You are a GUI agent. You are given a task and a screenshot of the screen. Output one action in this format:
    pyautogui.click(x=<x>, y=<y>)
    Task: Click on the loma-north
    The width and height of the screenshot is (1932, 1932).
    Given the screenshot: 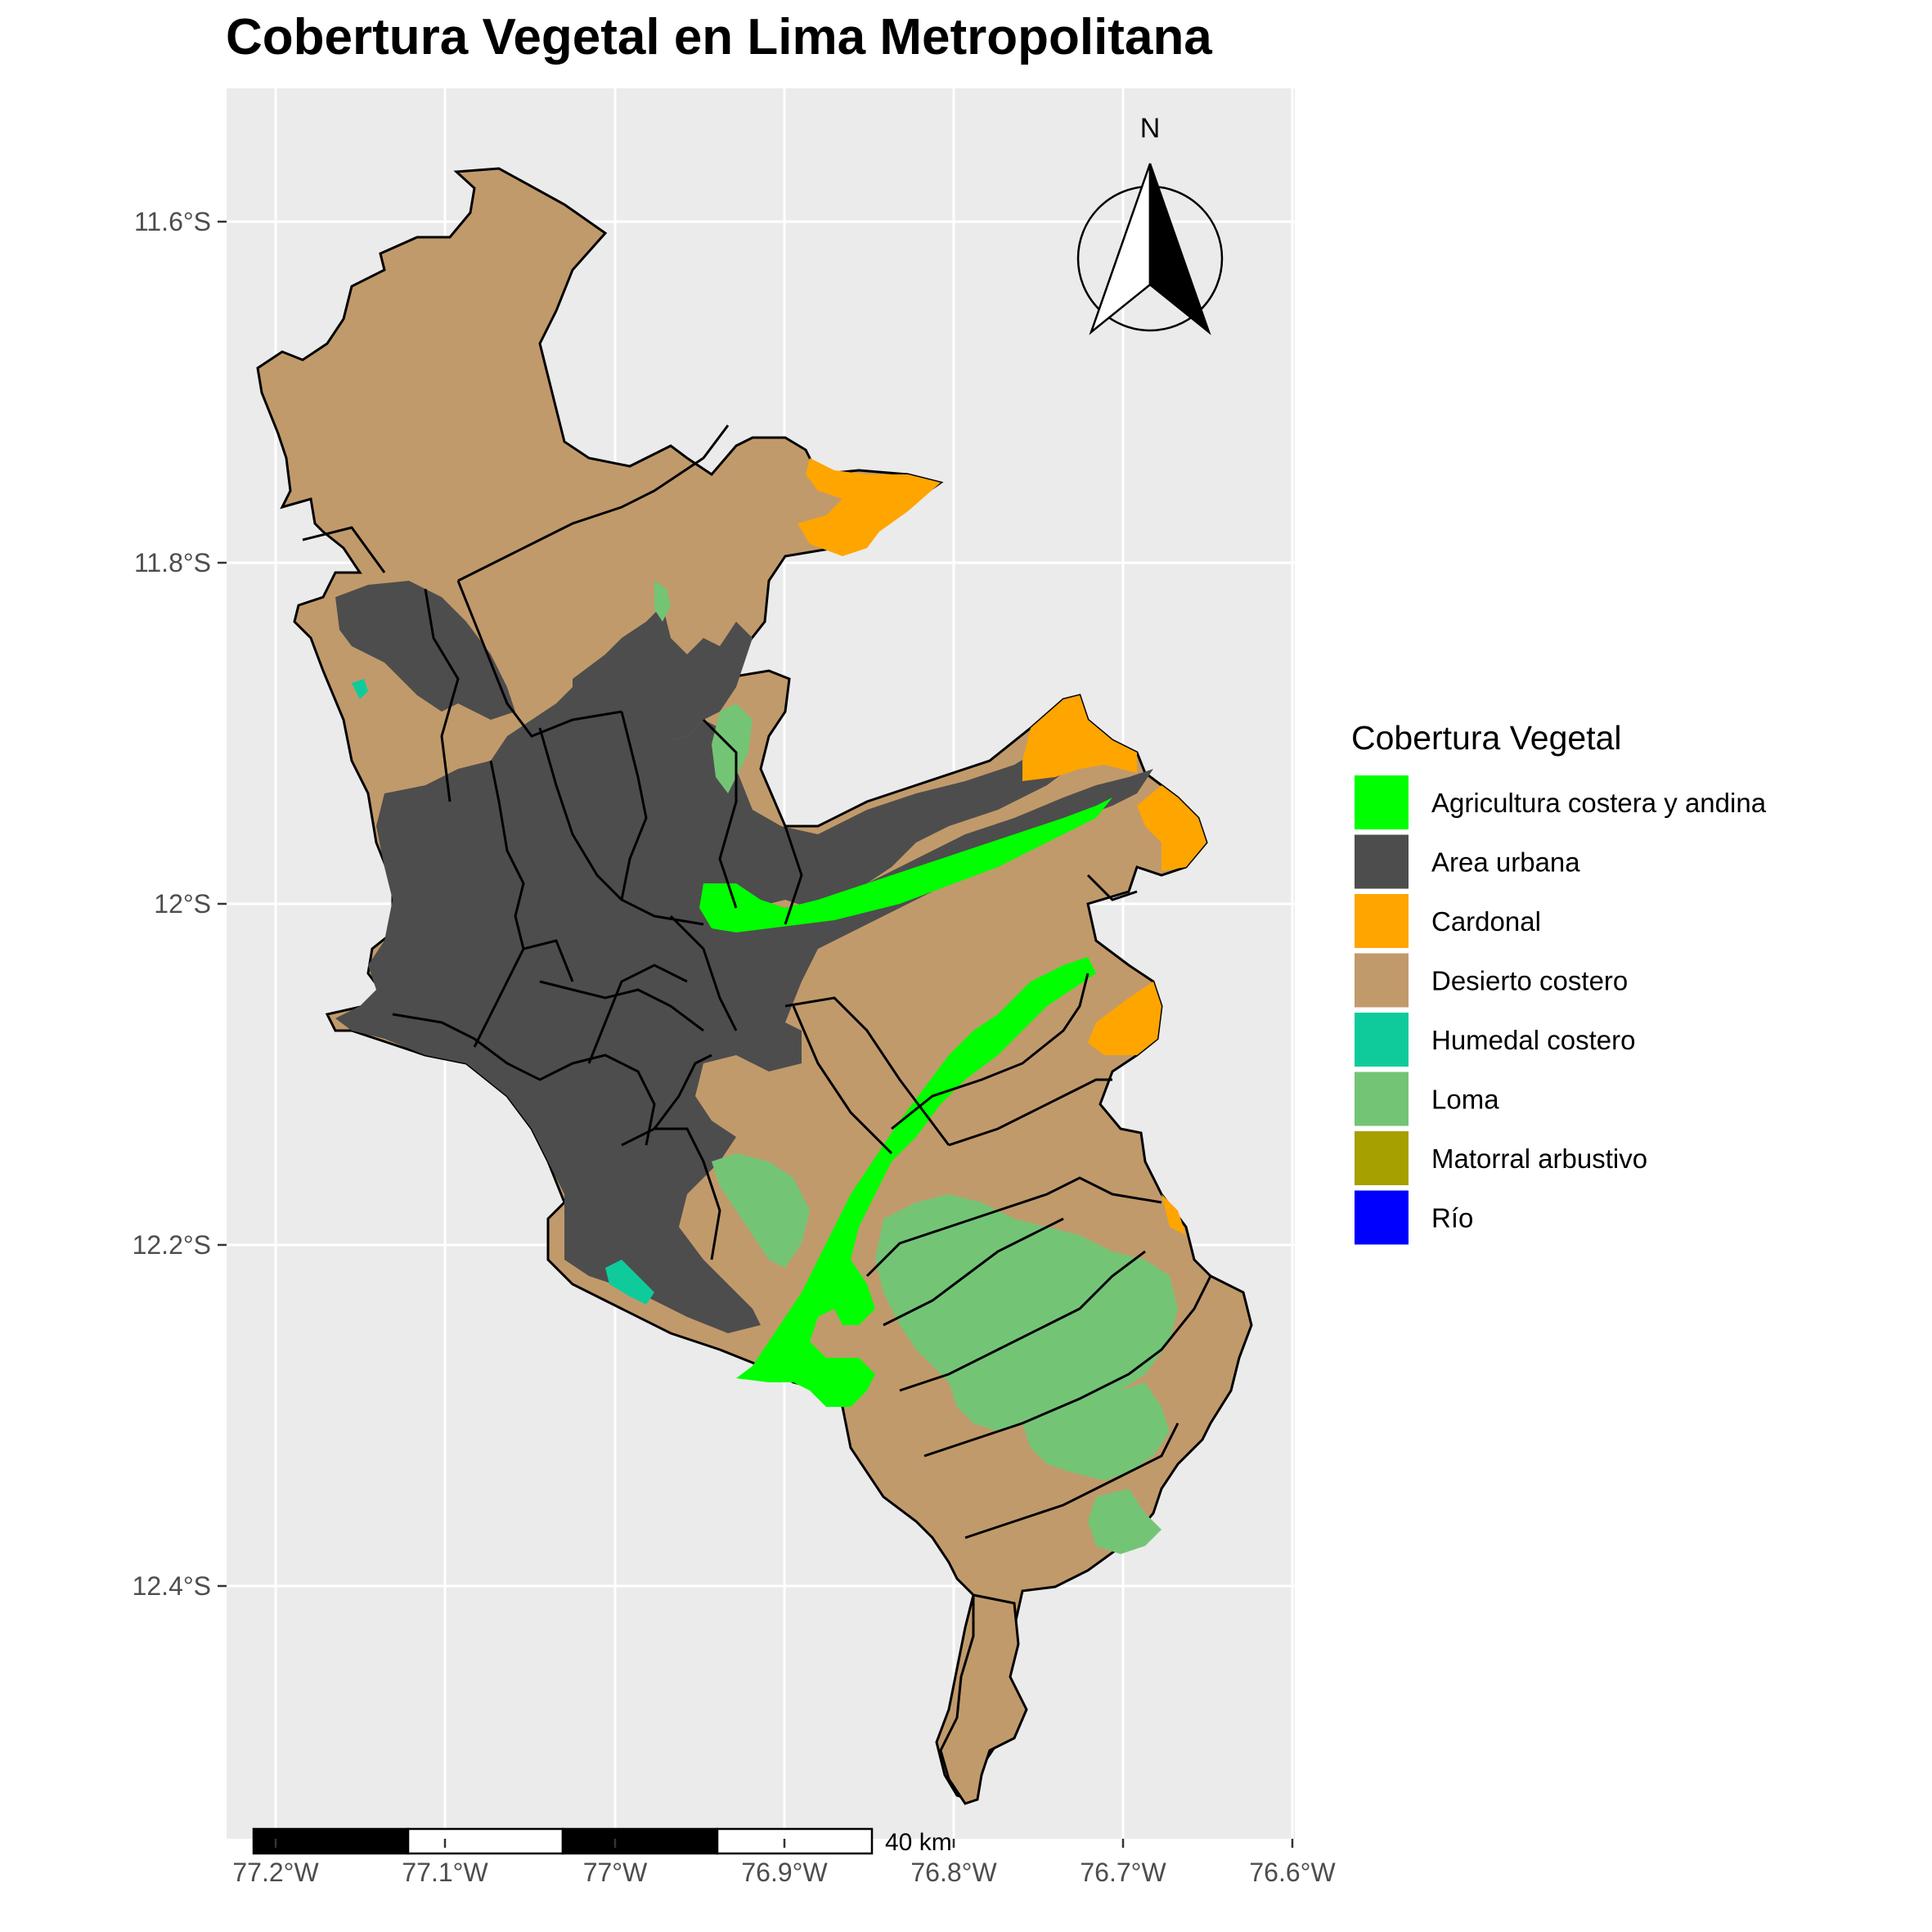 What is the action you would take?
    pyautogui.click(x=663, y=602)
    